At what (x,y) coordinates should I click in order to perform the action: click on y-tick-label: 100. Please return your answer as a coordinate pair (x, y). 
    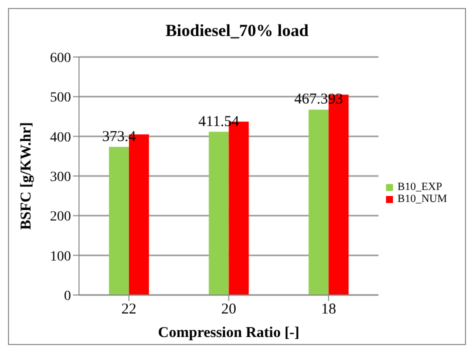
    Looking at the image, I should click on (60, 256).